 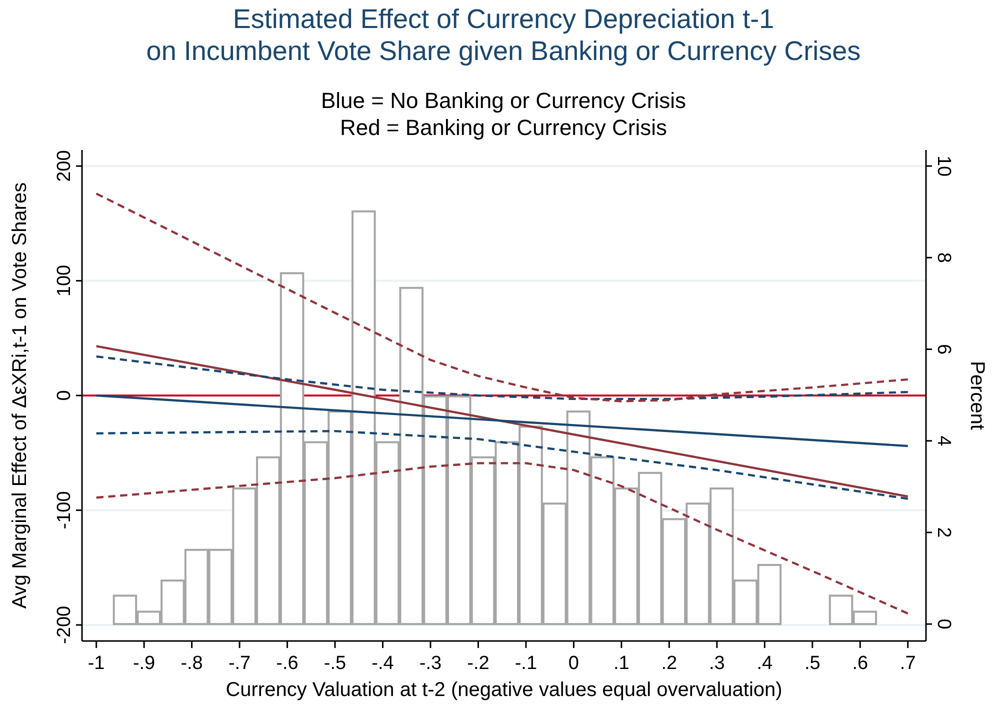 I want to click on y2-tick-label: 0, so click(x=943, y=624).